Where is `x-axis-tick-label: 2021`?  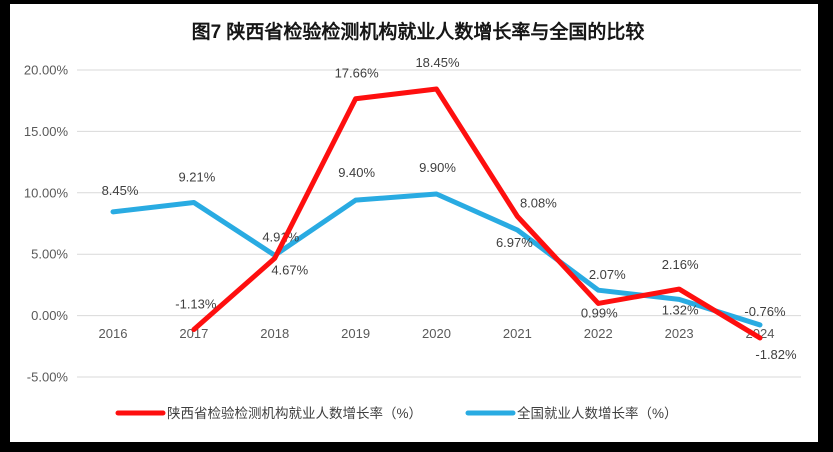 x-axis-tick-label: 2021 is located at coordinates (517, 333).